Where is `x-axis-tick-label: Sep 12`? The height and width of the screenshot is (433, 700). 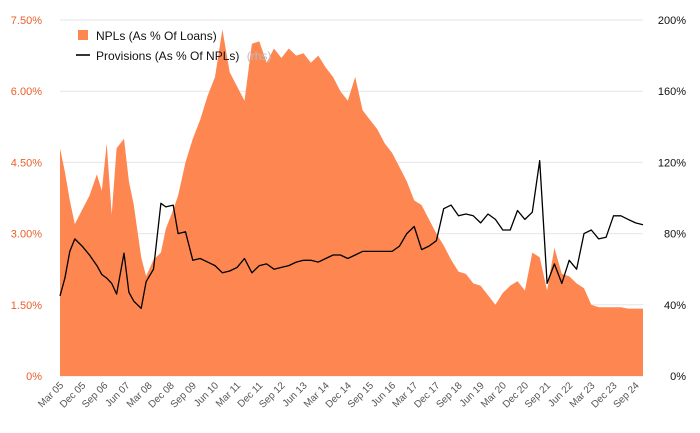 x-axis-tick-label: Sep 12 is located at coordinates (272, 395).